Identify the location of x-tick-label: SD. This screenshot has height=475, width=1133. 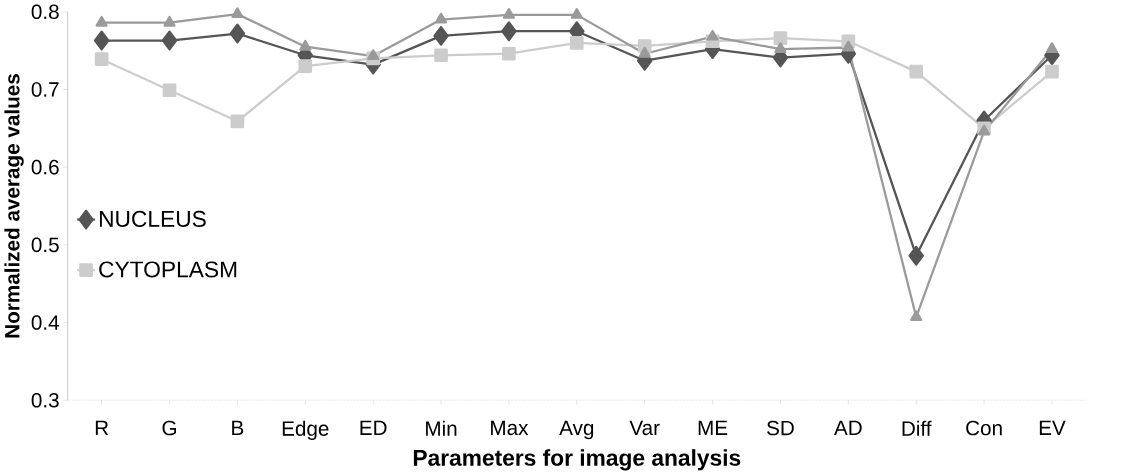
(780, 428).